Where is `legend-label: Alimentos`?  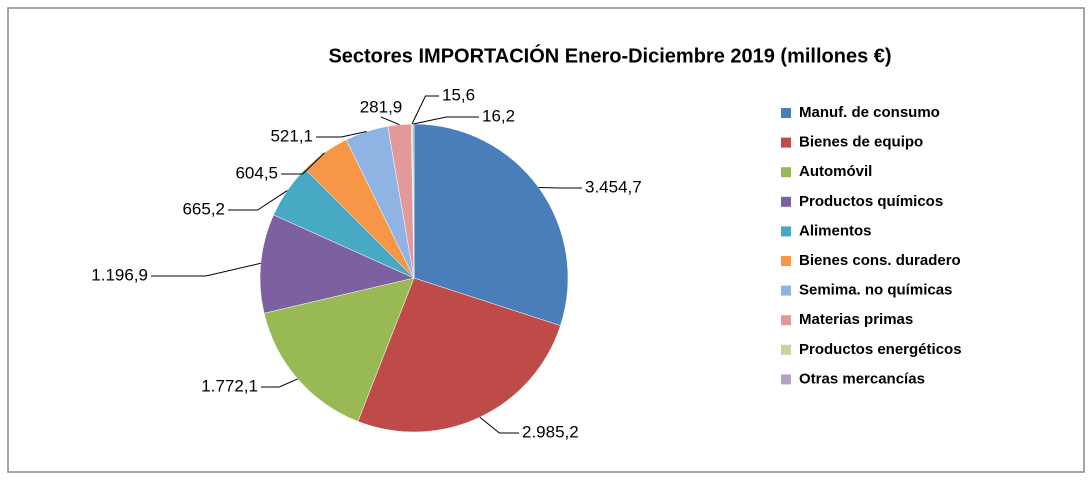
legend-label: Alimentos is located at coordinates (835, 230).